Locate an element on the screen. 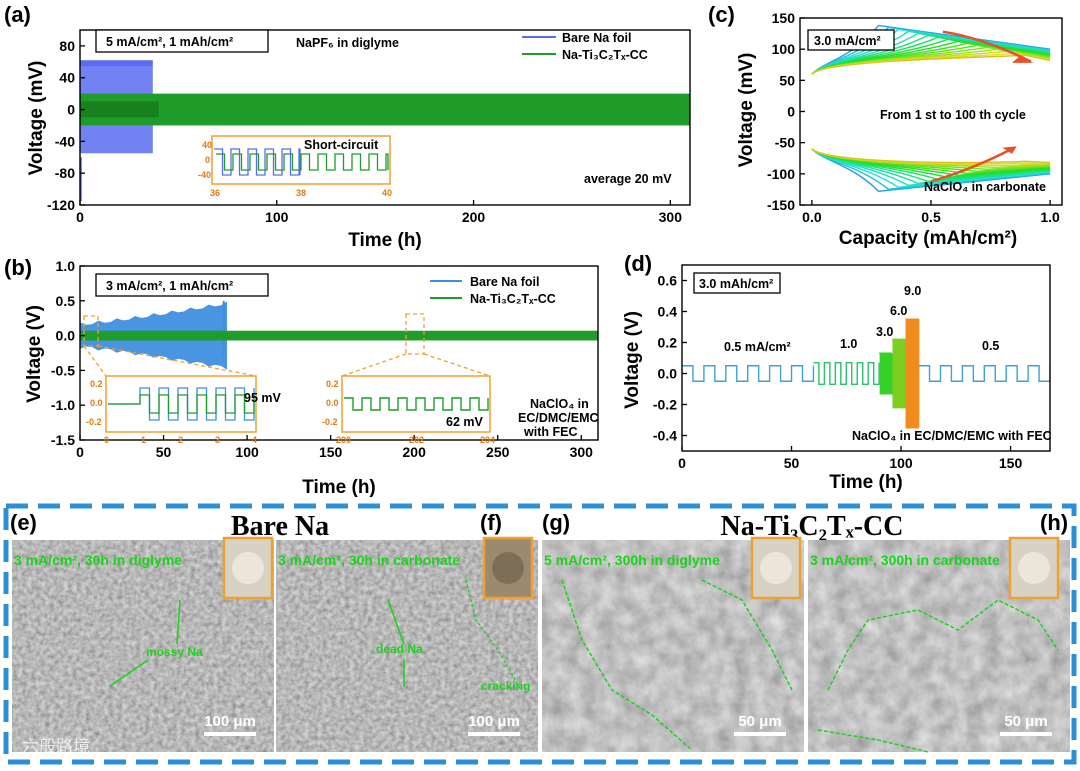  inset-ytick: -0.2 is located at coordinates (330, 422).